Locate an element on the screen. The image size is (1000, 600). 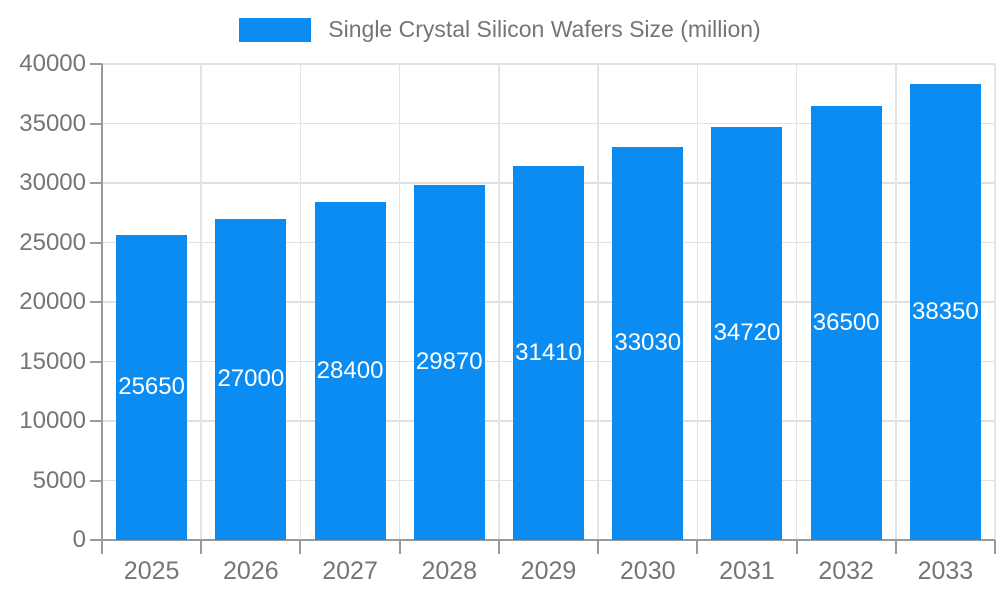
y-axis-tick-label: 5000 is located at coordinates (59, 480).